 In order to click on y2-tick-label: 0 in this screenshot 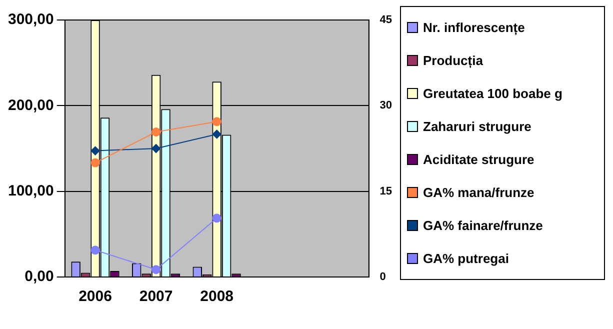, I will do `click(383, 277)`.